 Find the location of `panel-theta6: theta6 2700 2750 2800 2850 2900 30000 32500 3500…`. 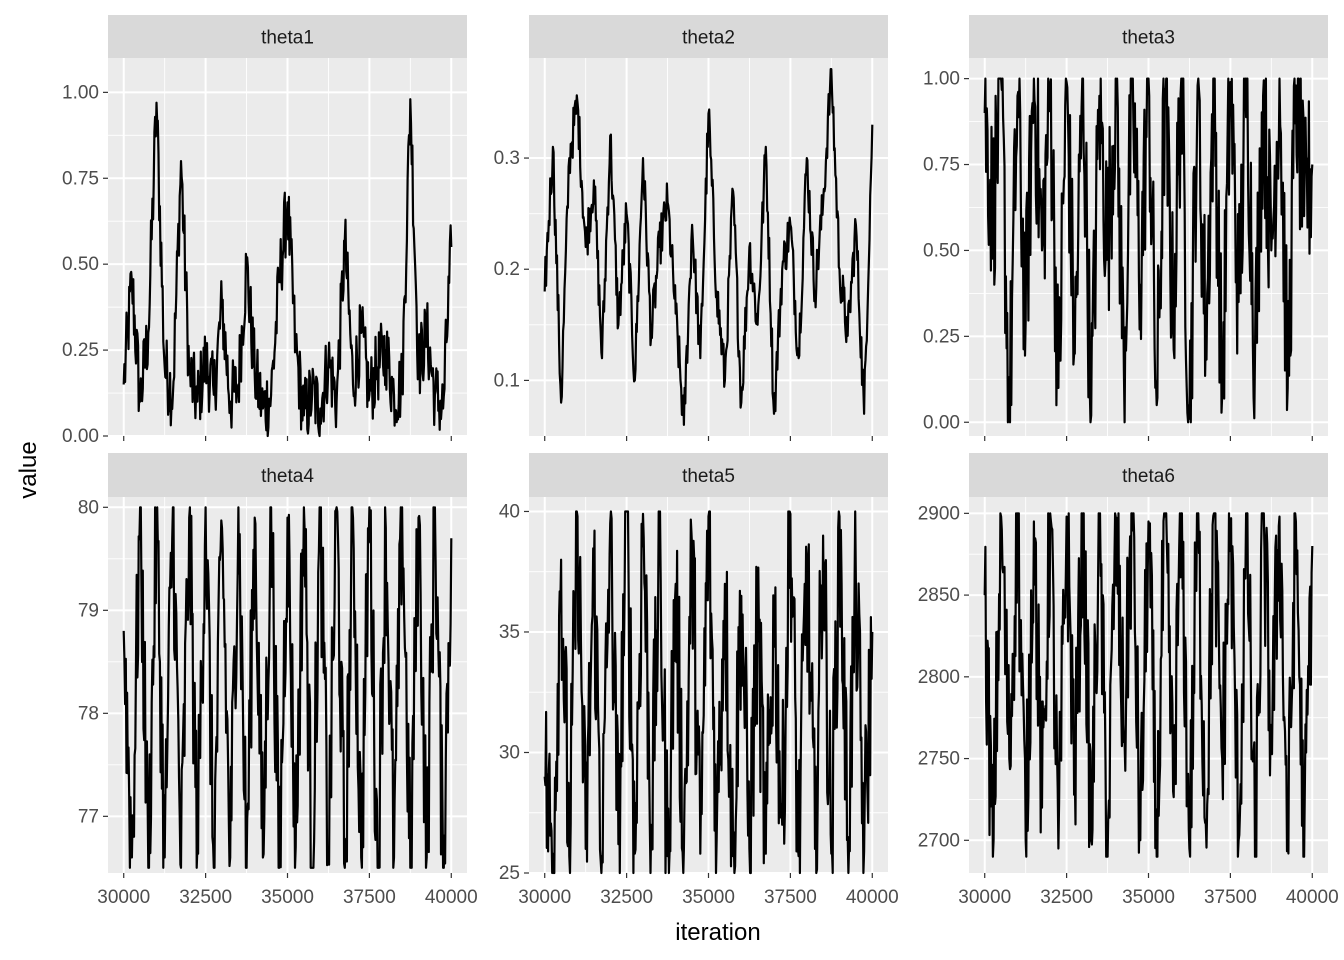

panel-theta6: theta6 2700 2750 2800 2850 2900 30000 32500 3500… is located at coordinates (1128, 680).